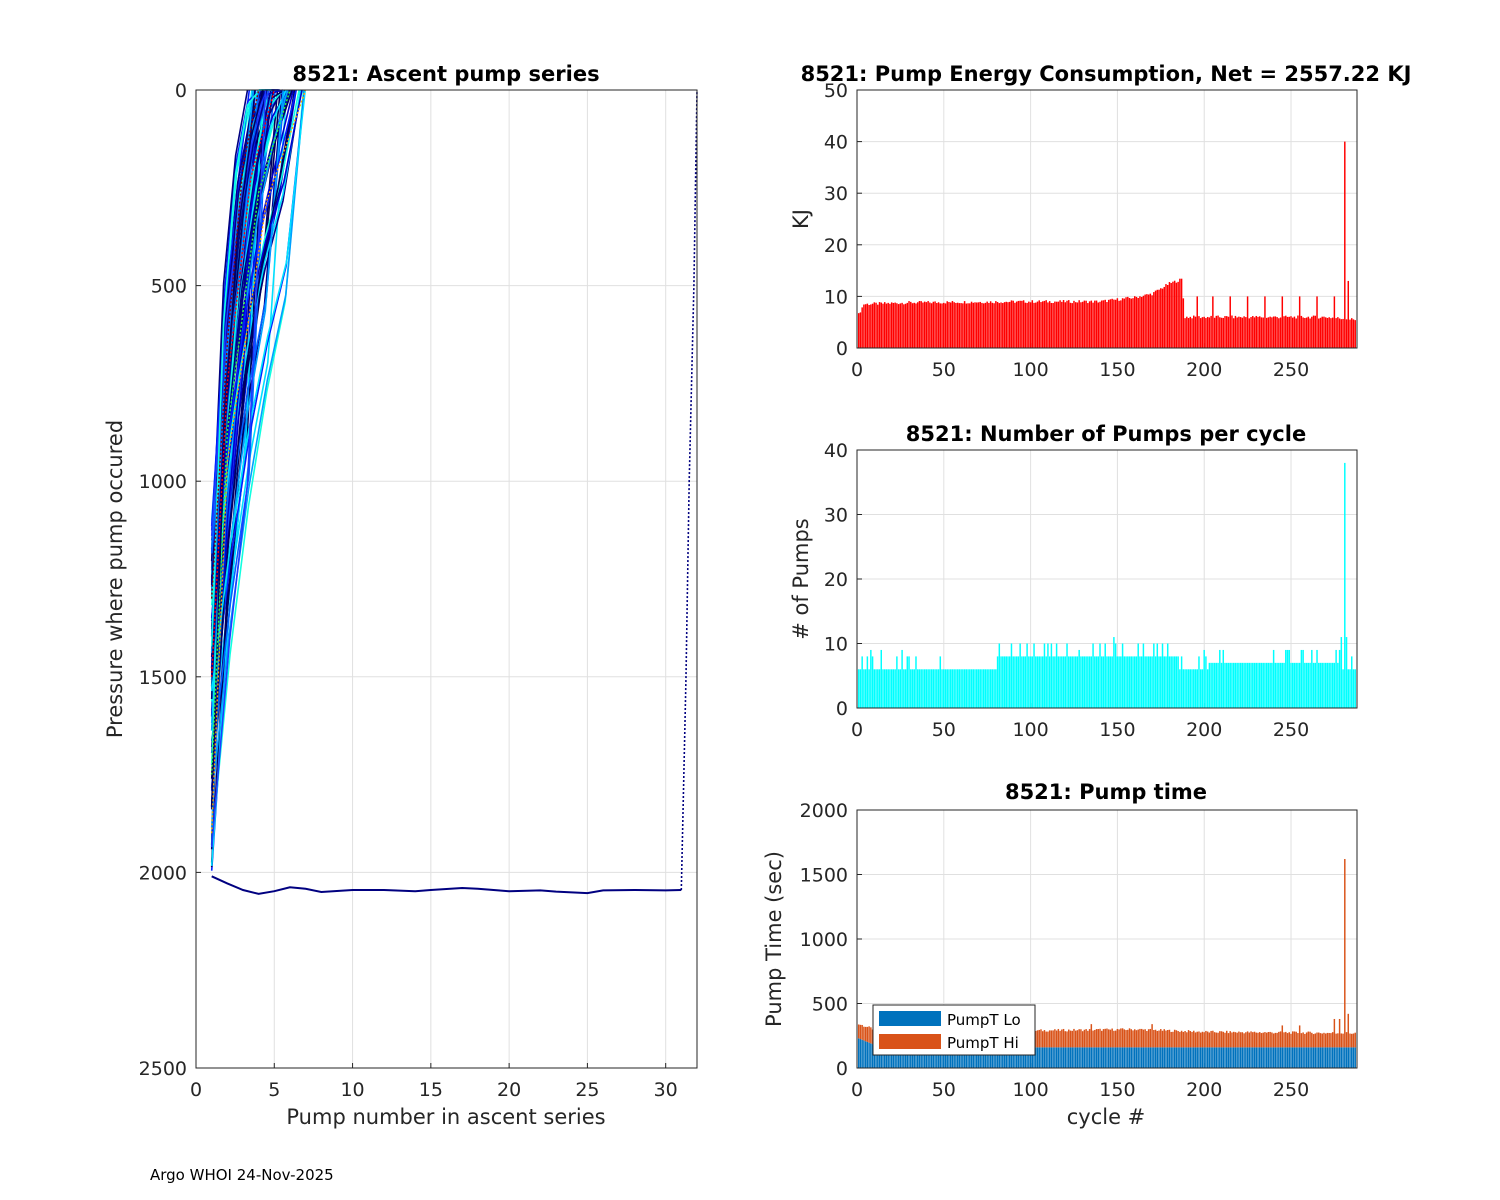 The image size is (1500, 1200). What do you see at coordinates (836, 645) in the screenshot?
I see `y-tick-label: 10` at bounding box center [836, 645].